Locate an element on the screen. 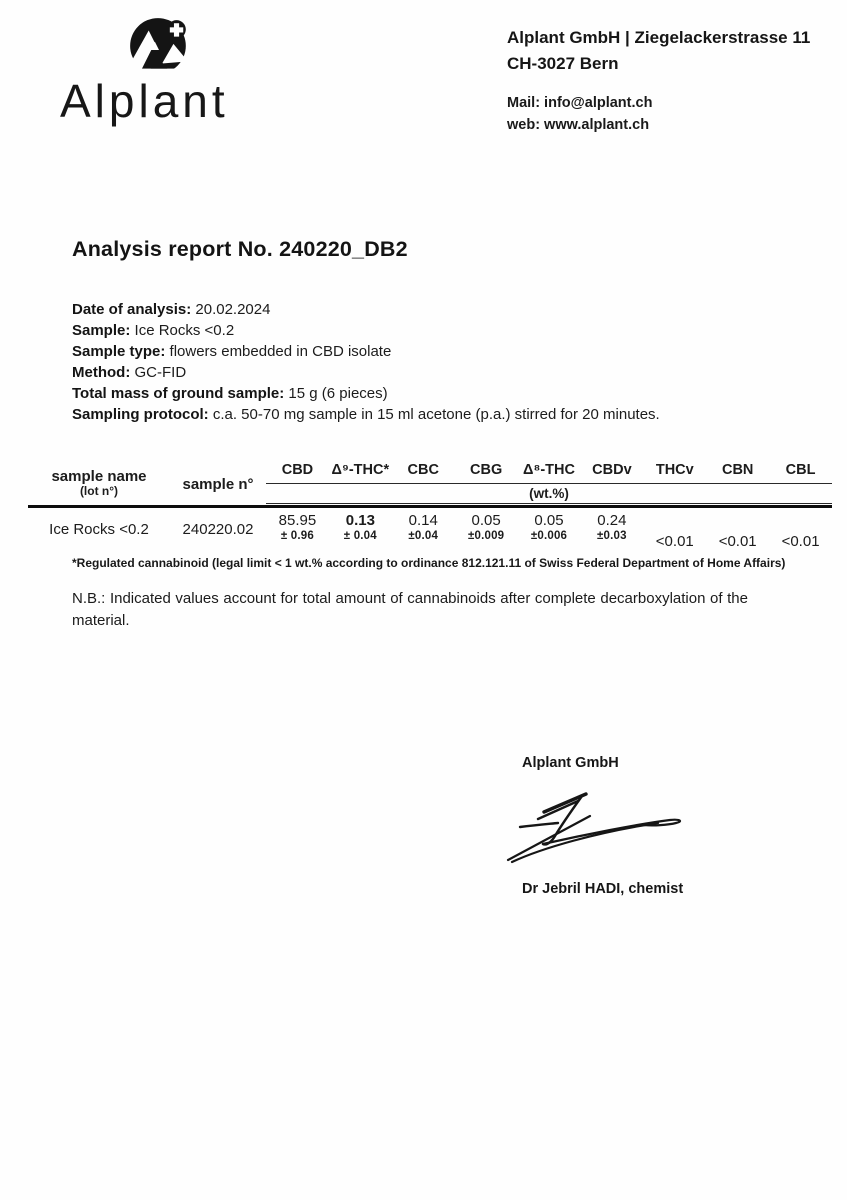 This screenshot has width=847, height=1200. lot-number-header: (lot n°) is located at coordinates (99, 491).